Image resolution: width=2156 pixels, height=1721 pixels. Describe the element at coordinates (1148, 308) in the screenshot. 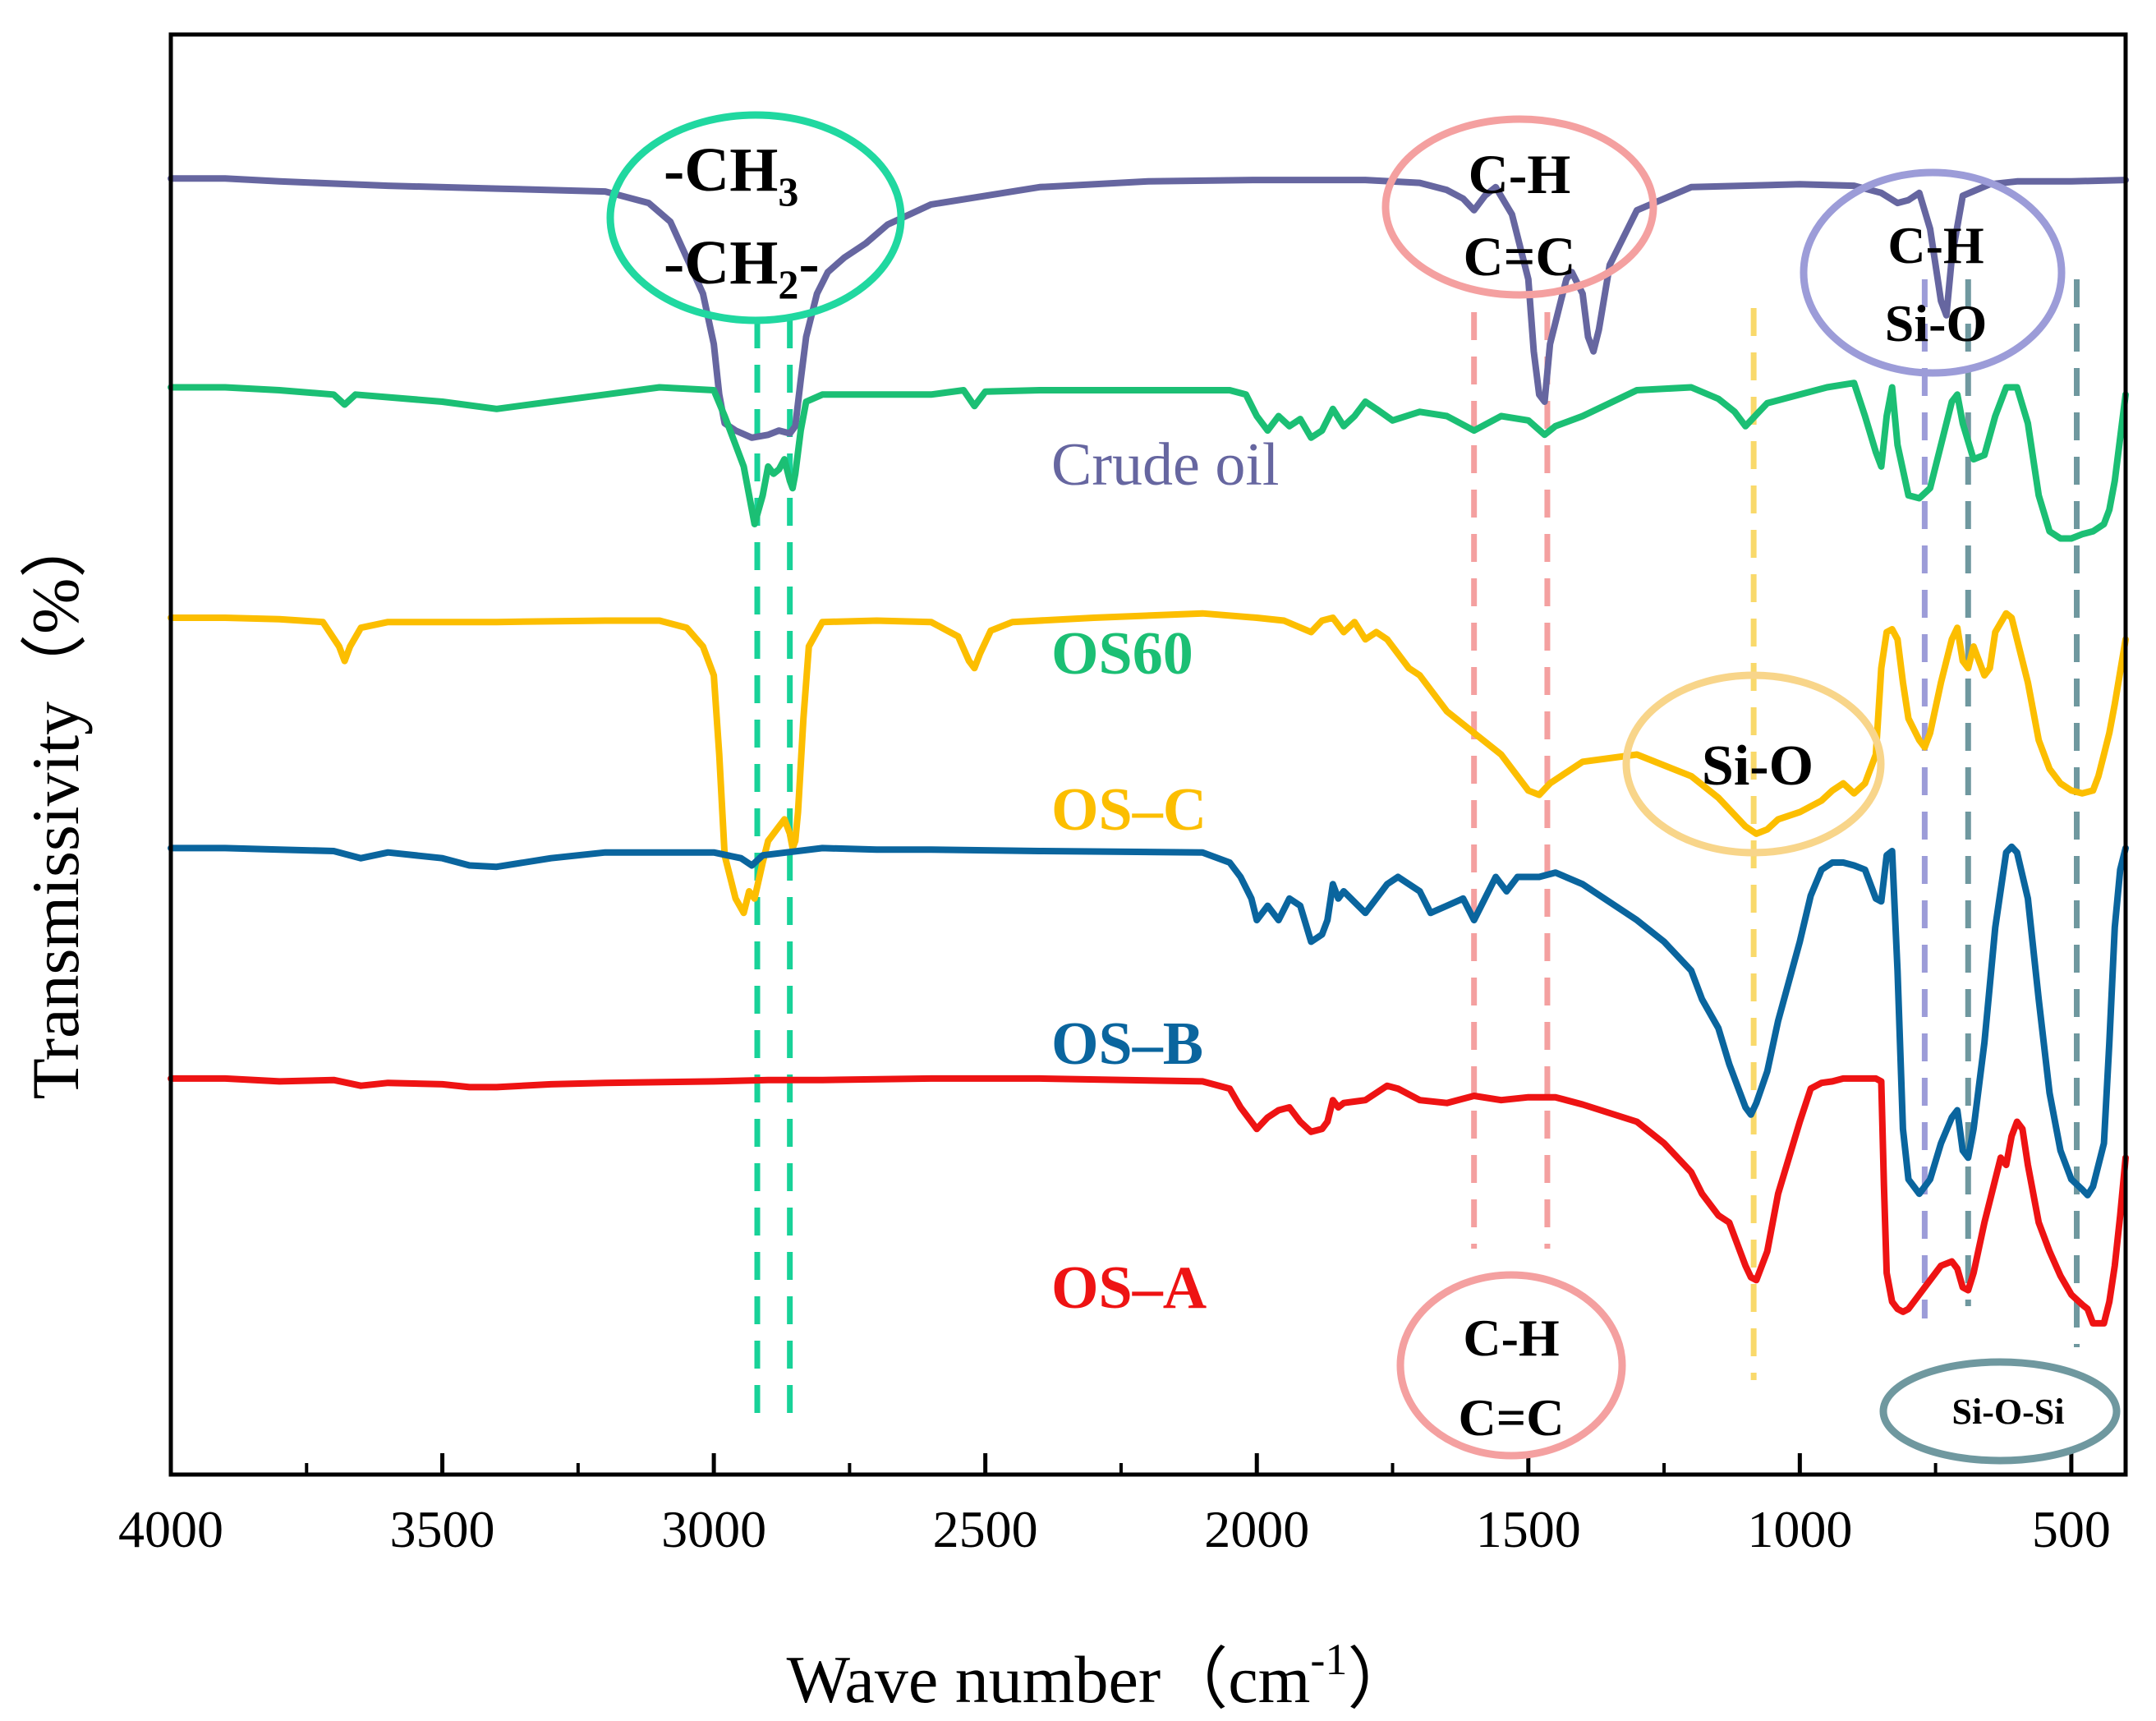

I see `series-line-crude-oil` at that location.